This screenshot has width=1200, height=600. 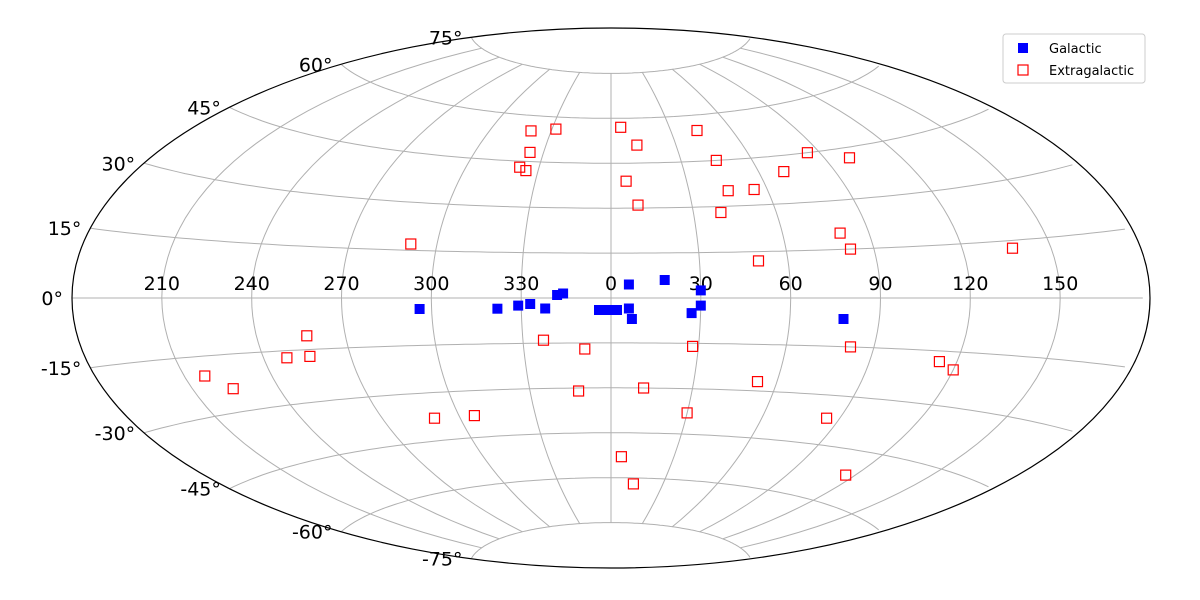 What do you see at coordinates (162, 284) in the screenshot?
I see `lon-tick-label: 210` at bounding box center [162, 284].